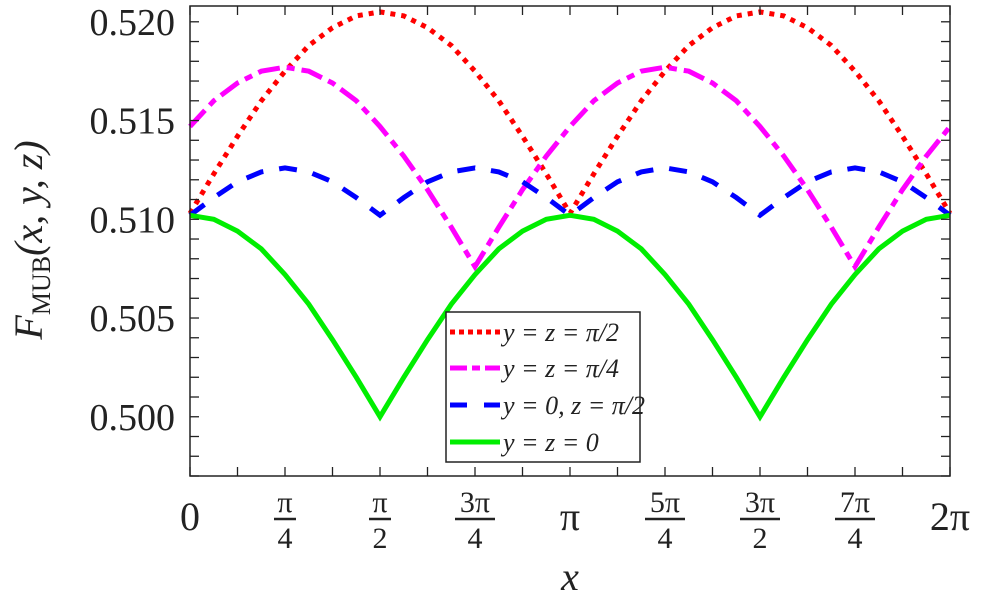  I want to click on y-tick-label: 0.505, so click(133, 319).